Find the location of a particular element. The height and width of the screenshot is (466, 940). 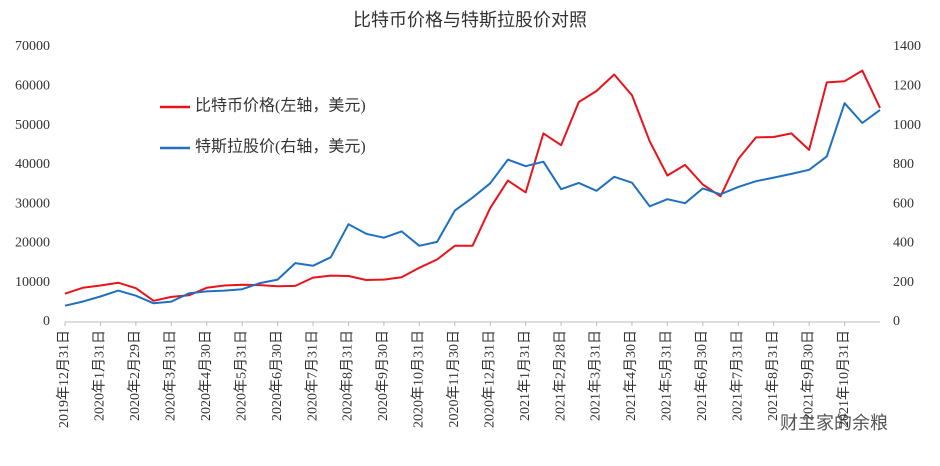

watermark: 财主家的余粮 is located at coordinates (834, 423).